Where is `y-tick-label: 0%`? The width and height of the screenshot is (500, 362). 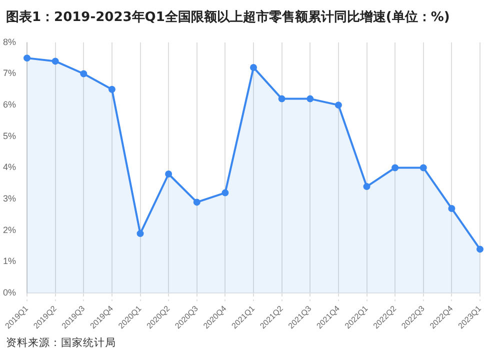
y-tick-label: 0% is located at coordinates (9, 293).